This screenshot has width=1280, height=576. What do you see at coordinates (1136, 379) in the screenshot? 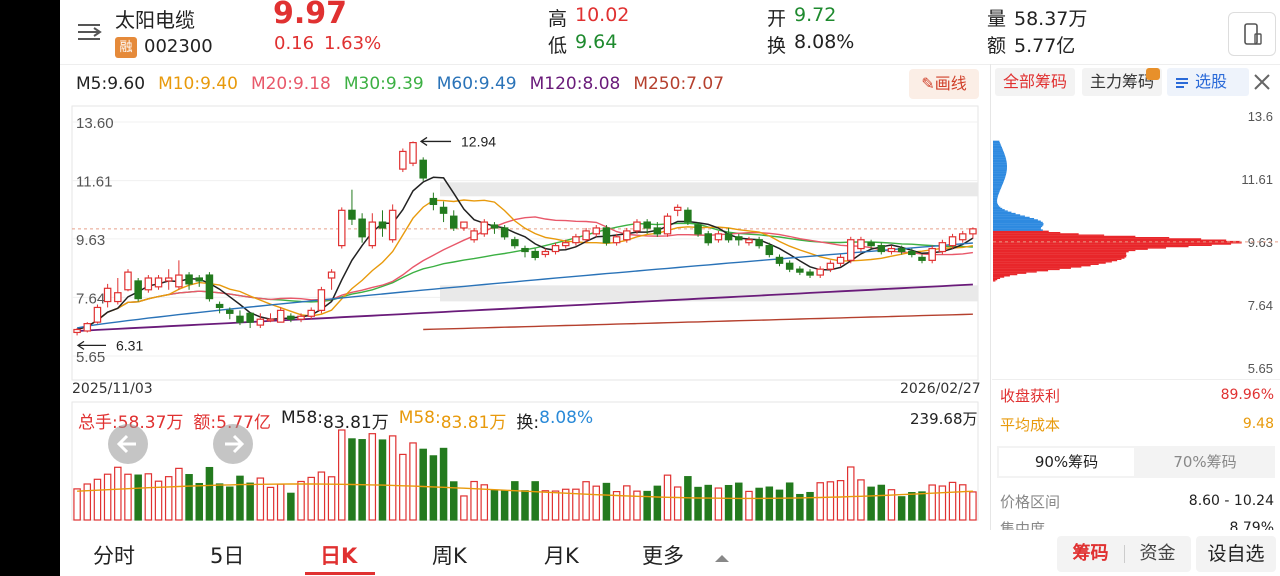
I see `chip-stats-divider` at bounding box center [1136, 379].